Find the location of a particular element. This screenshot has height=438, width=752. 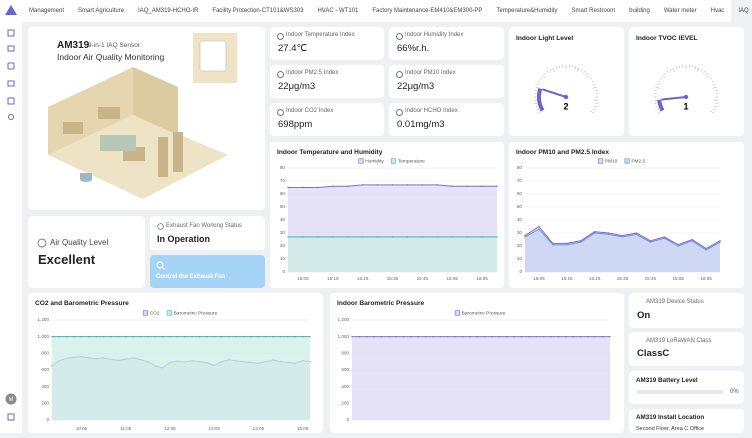

x-tick-label: 10:05 is located at coordinates (82, 428).